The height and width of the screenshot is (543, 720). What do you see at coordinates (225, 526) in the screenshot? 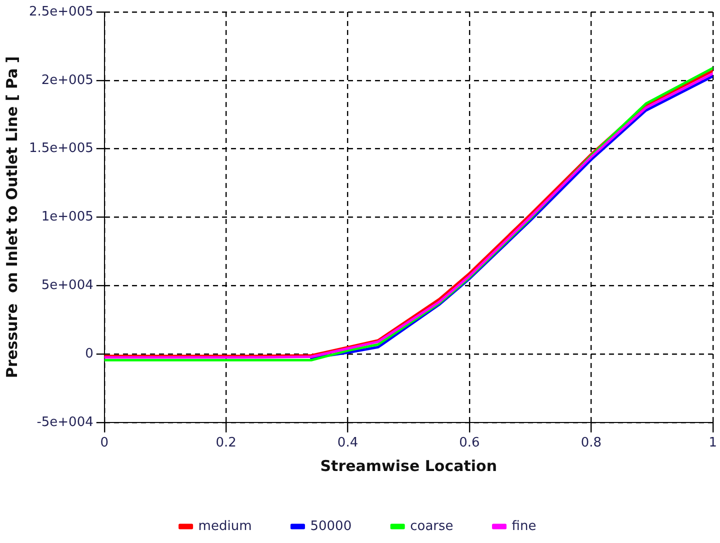
I see `legend-label: medium` at bounding box center [225, 526].